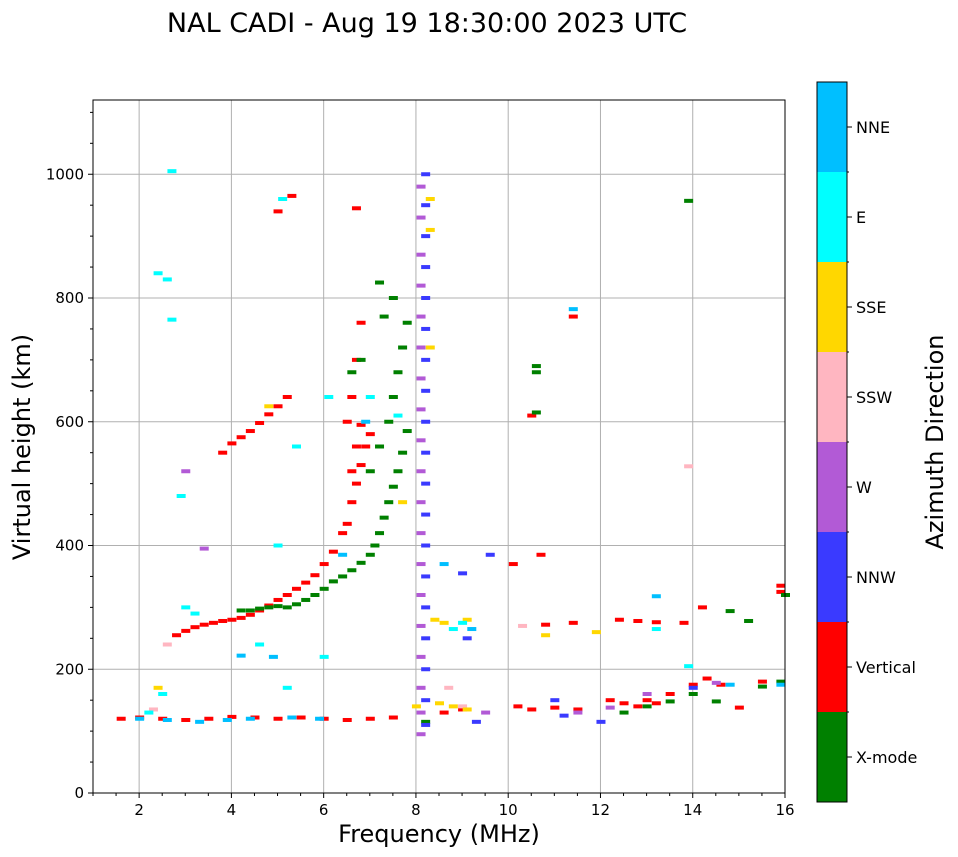 The image size is (958, 857). What do you see at coordinates (600, 810) in the screenshot?
I see `x-tick-label: 12` at bounding box center [600, 810].